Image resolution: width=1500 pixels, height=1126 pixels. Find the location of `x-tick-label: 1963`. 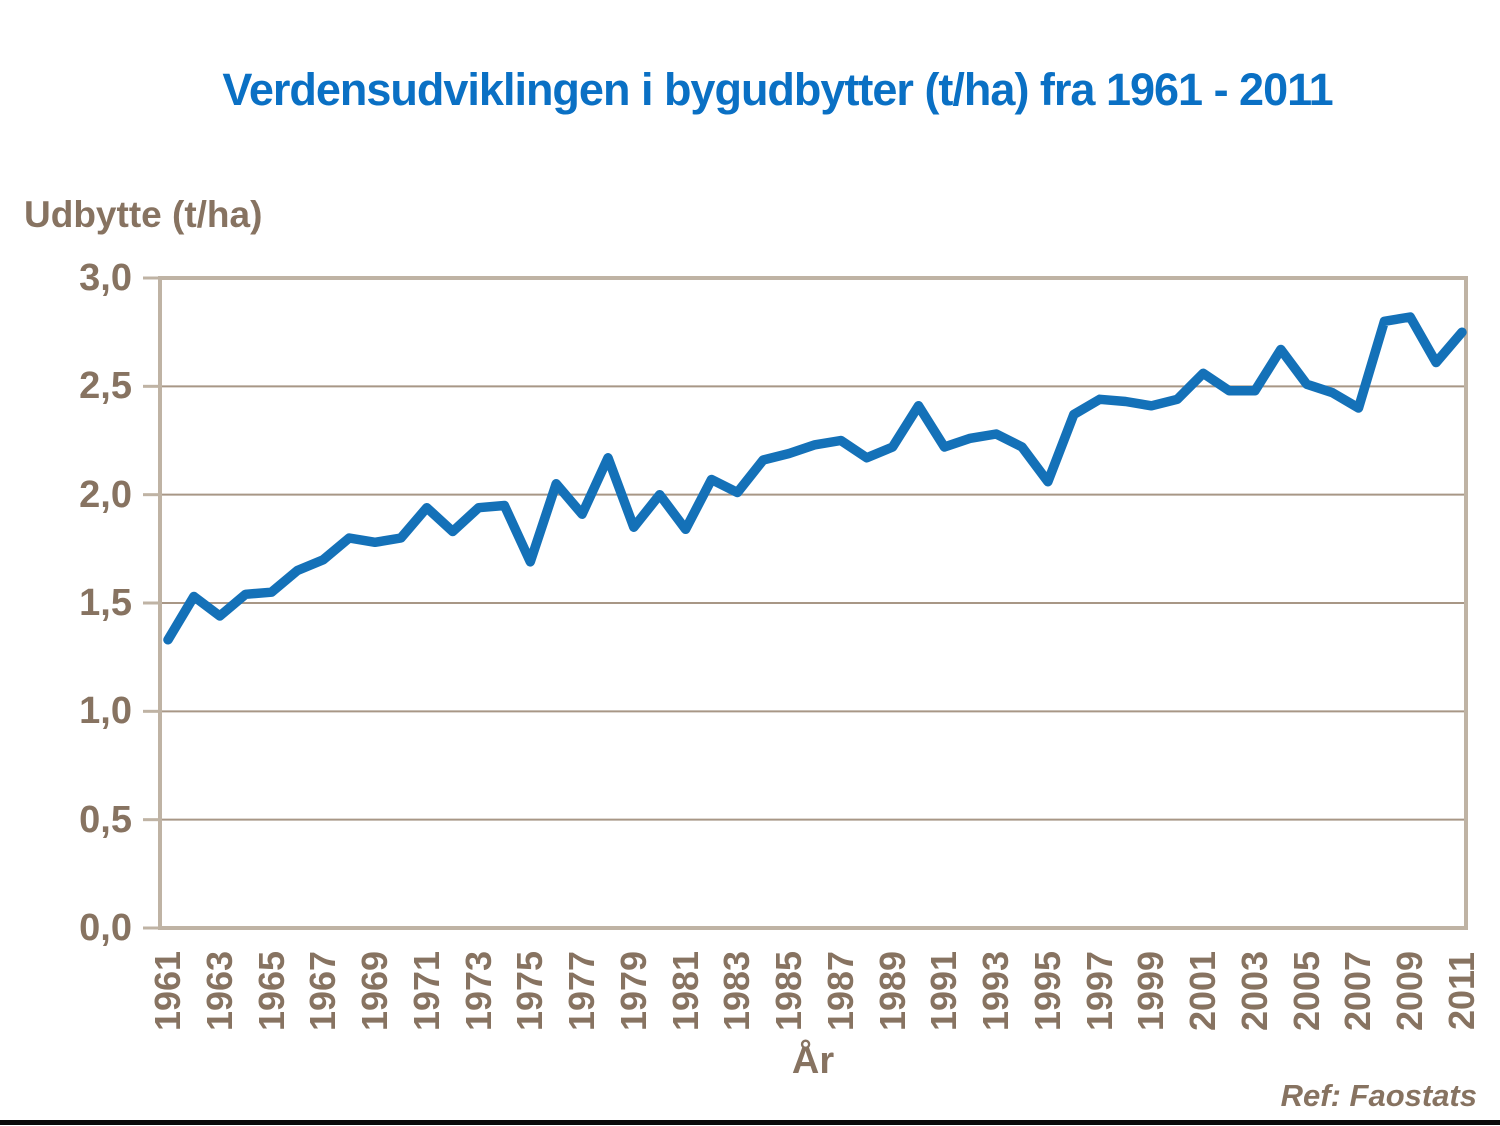

x-tick-label: 1963 is located at coordinates (219, 991).